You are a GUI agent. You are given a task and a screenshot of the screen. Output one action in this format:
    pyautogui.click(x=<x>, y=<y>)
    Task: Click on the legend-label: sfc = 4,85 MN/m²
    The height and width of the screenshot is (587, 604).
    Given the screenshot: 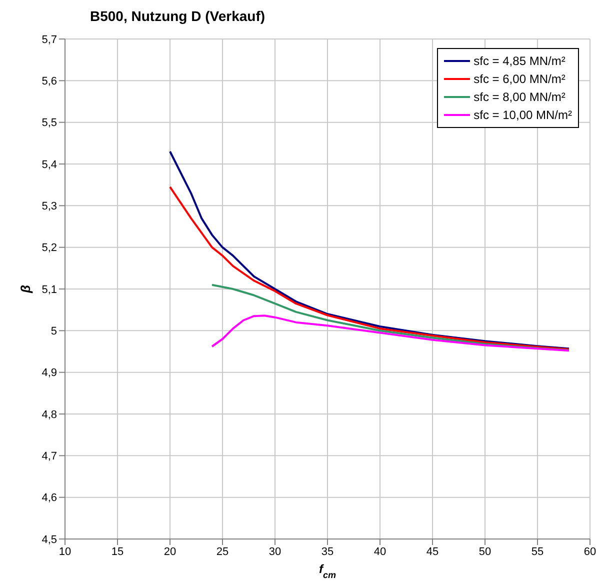 What is the action you would take?
    pyautogui.click(x=520, y=61)
    